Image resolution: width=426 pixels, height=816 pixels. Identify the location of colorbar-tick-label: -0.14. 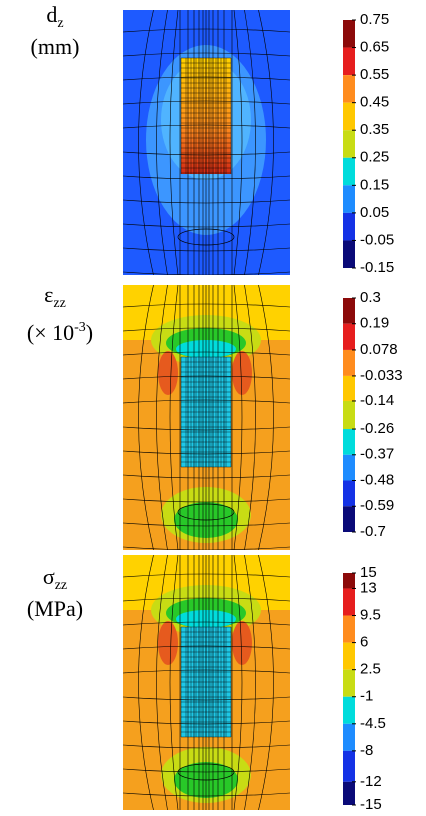
(377, 400).